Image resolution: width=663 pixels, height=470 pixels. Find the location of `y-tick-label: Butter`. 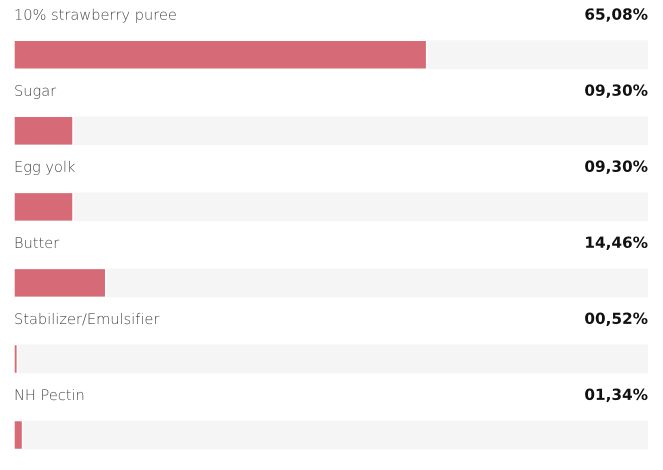

y-tick-label: Butter is located at coordinates (38, 242).